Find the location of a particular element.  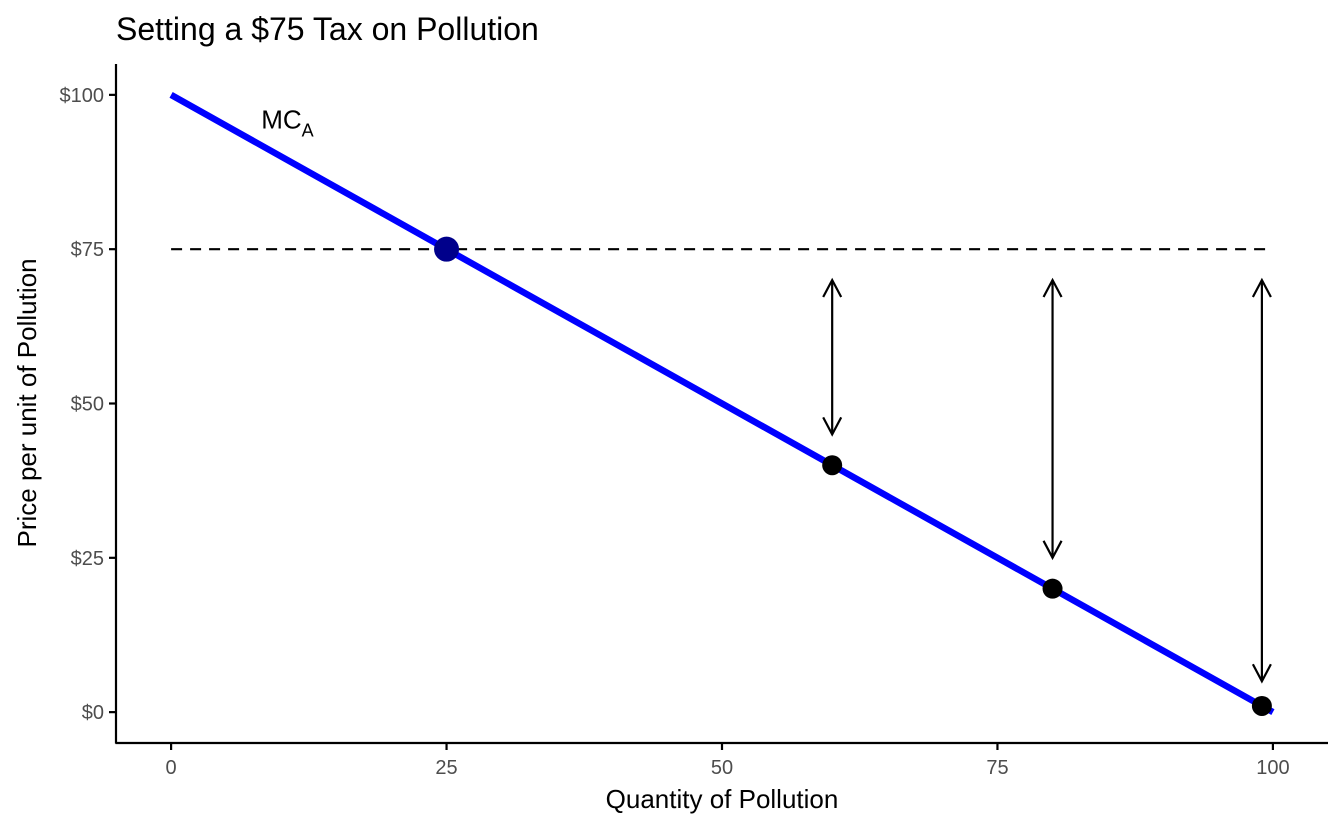

y-axis-title: Price per unit of Pollution is located at coordinates (27, 402).